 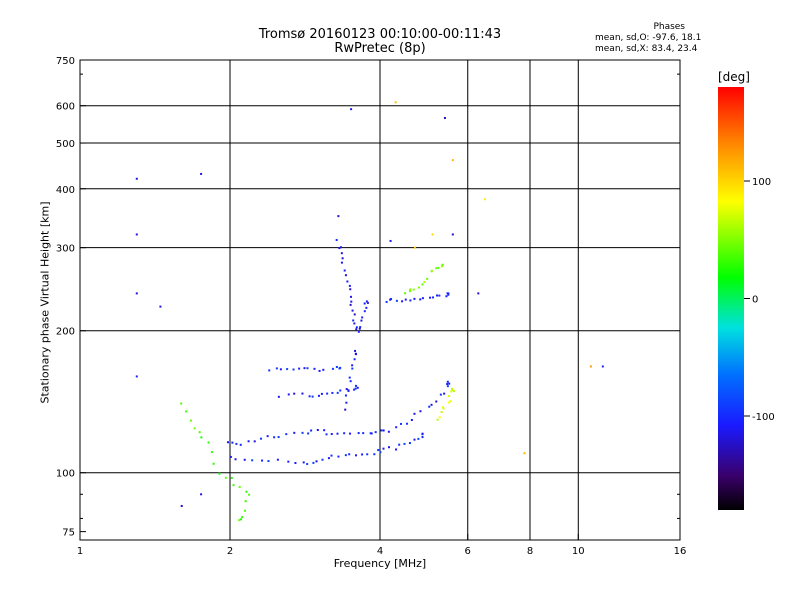 I want to click on colorbar-ticks: 100 0 -100, so click(x=759, y=300).